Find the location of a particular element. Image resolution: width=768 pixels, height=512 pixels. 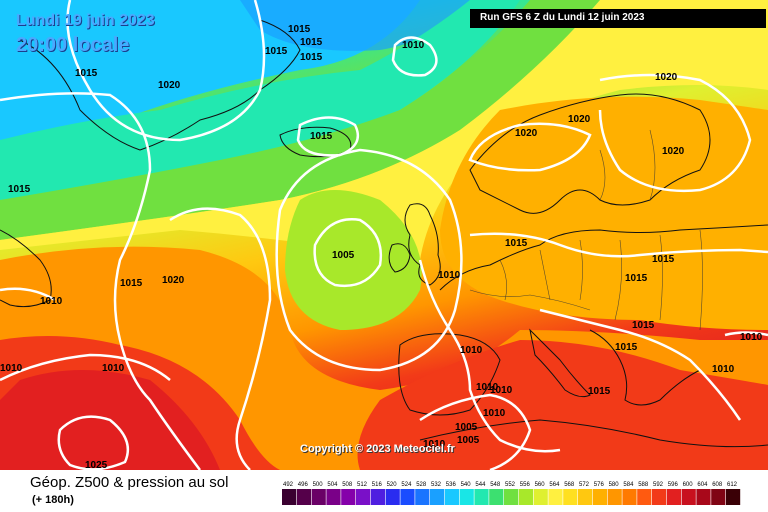

scale-tick-label: 580 is located at coordinates (614, 485).